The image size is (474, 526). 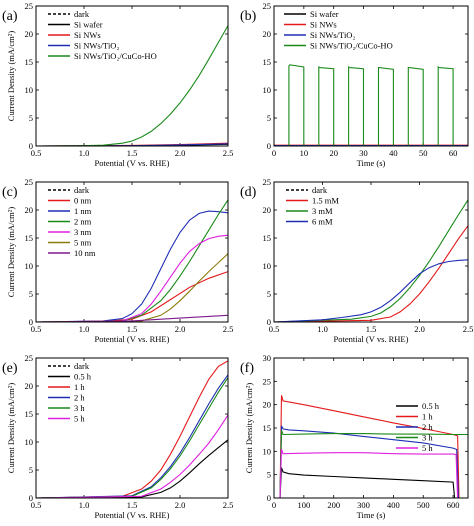 I want to click on x-tick-label: 600, so click(x=453, y=505).